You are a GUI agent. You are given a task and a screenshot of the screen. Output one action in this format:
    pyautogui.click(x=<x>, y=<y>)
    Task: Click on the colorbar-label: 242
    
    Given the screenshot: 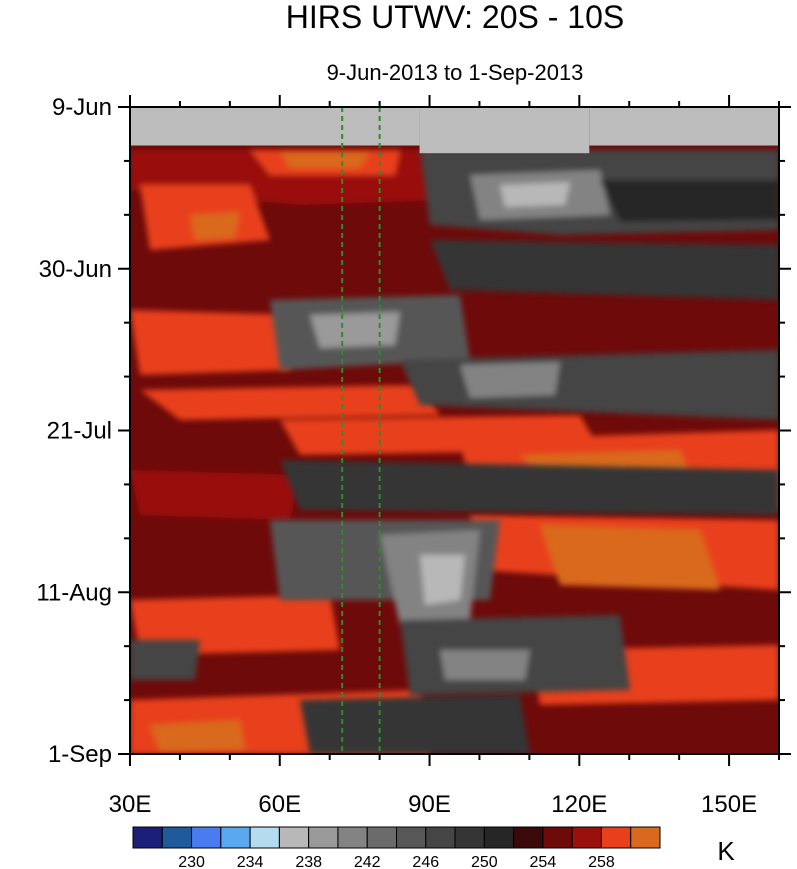 What is the action you would take?
    pyautogui.click(x=367, y=861)
    